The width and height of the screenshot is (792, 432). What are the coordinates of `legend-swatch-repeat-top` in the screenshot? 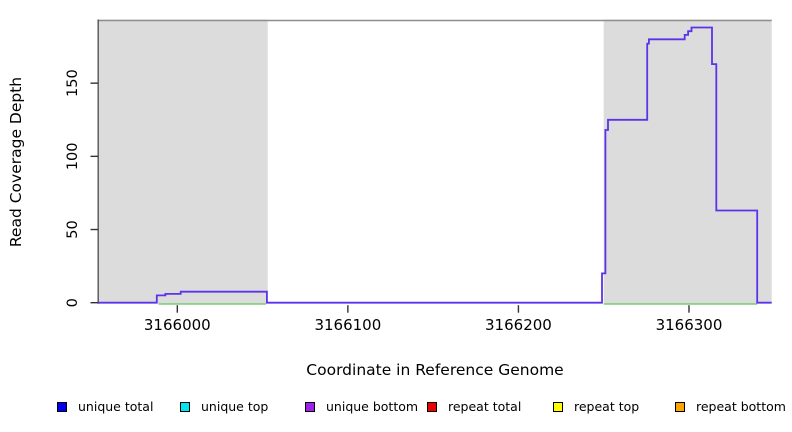 It's located at (558, 407).